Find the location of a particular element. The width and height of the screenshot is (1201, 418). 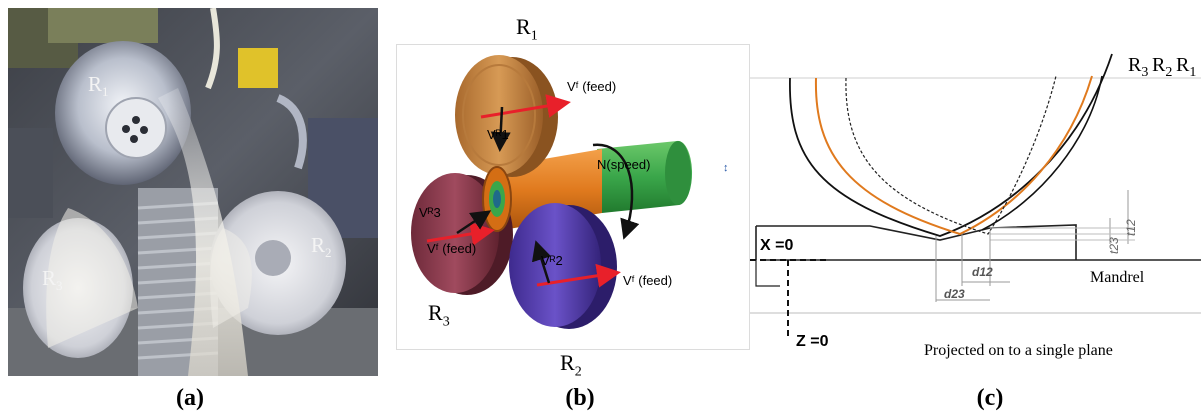

label-vr2: Vᴿ2 is located at coordinates (552, 260).